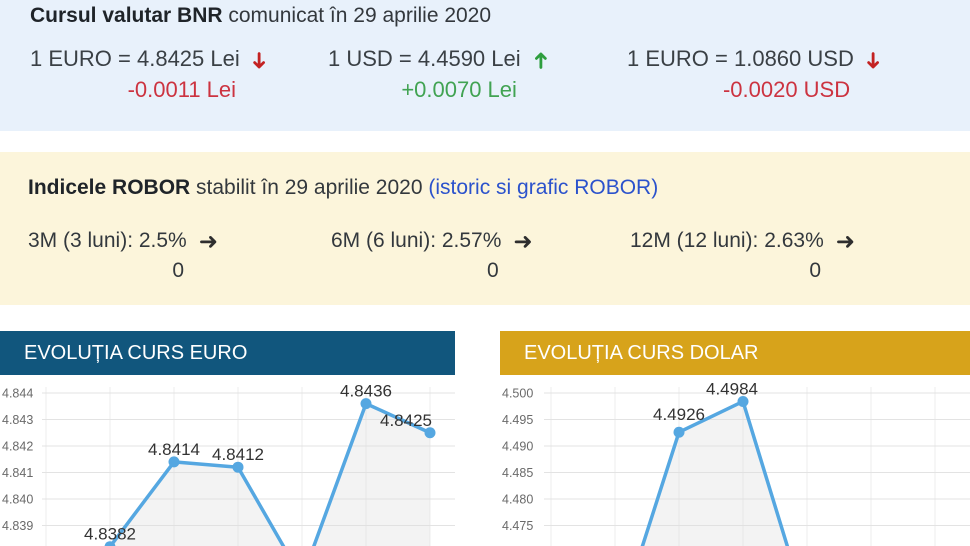 The width and height of the screenshot is (970, 546). Describe the element at coordinates (366, 391) in the screenshot. I see `data-point-label: 4.8436` at that location.